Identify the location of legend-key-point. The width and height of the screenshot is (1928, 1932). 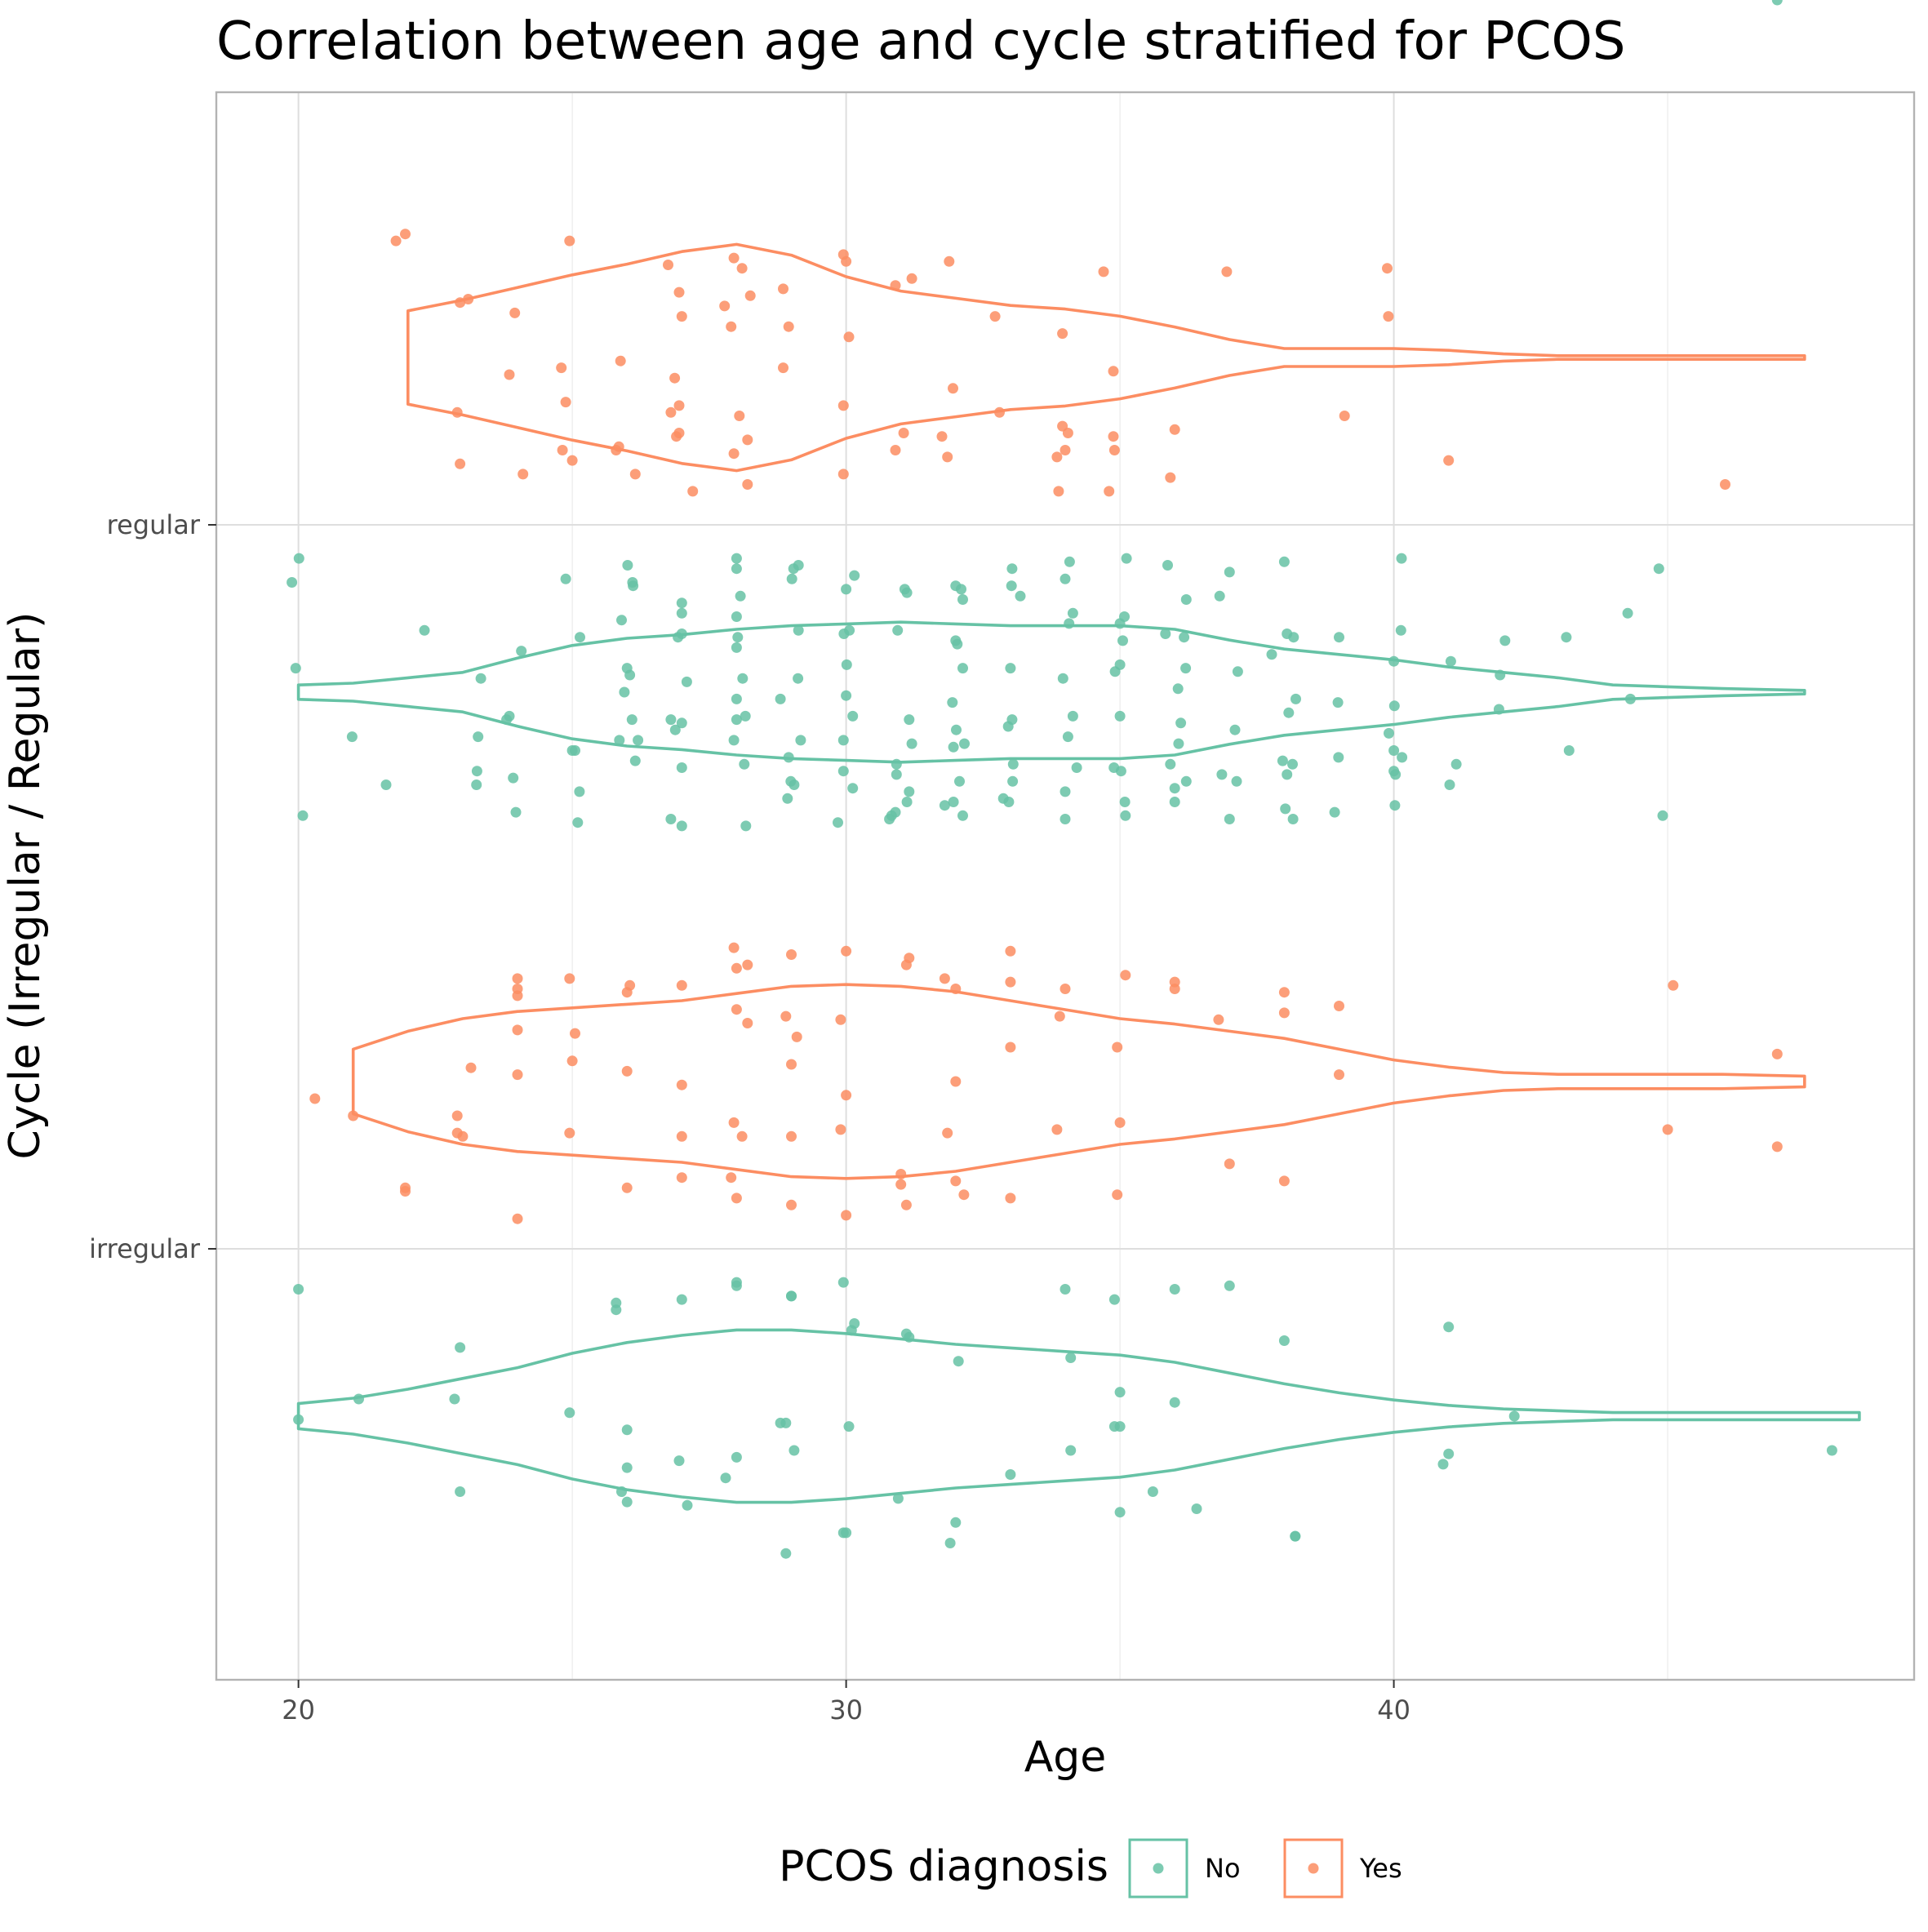
(1313, 1868).